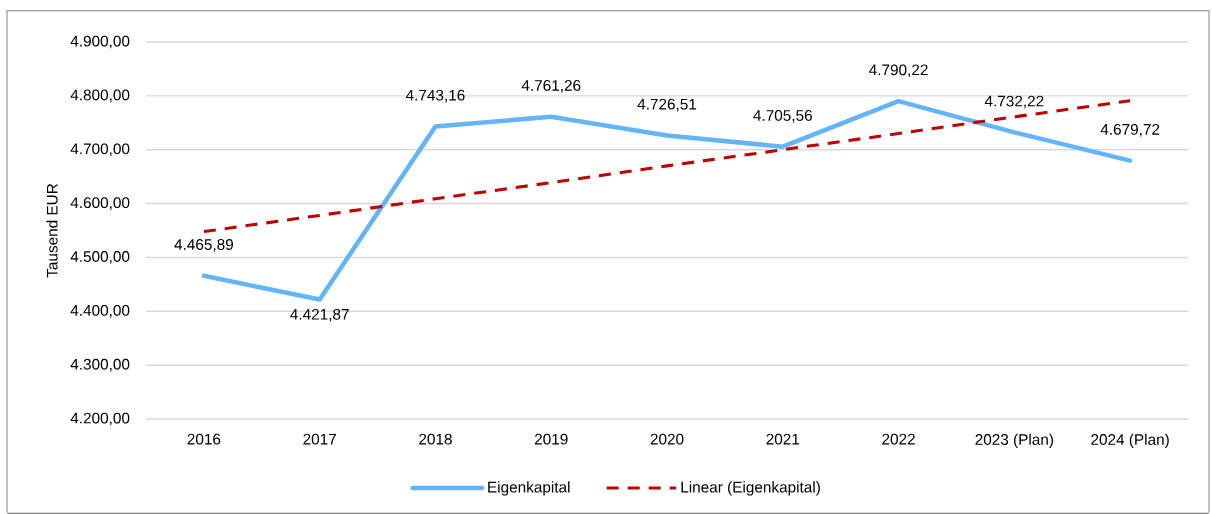 Image resolution: width=1212 pixels, height=514 pixels. Describe the element at coordinates (100, 203) in the screenshot. I see `y-tick-label: 4.600,00` at that location.